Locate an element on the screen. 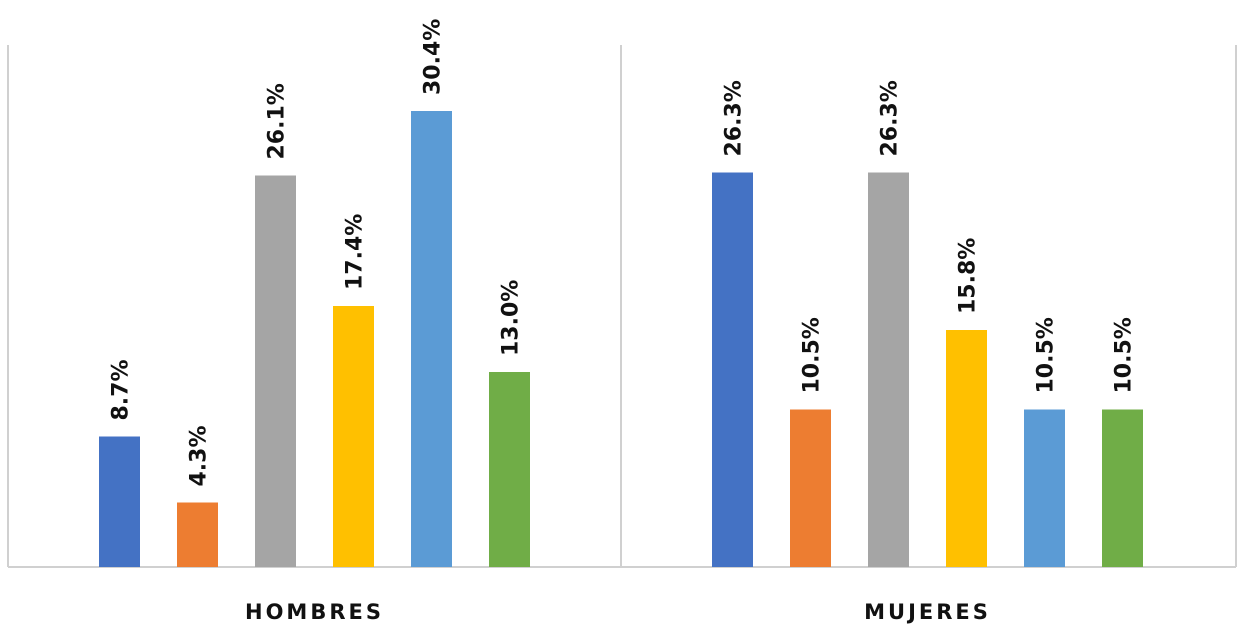  data-label-hombres-6: 13.0% is located at coordinates (511, 318).